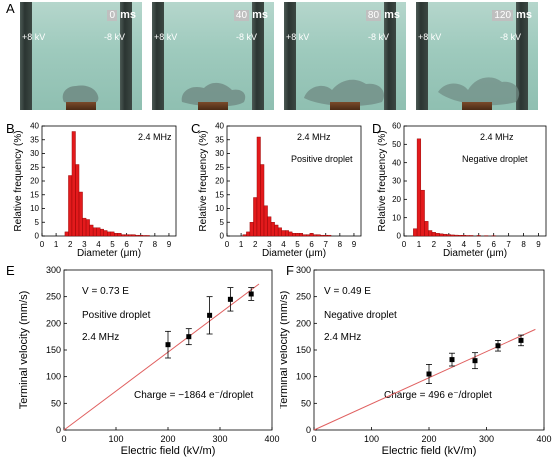  I want to click on y-tick-label: 200, so click(53, 323).